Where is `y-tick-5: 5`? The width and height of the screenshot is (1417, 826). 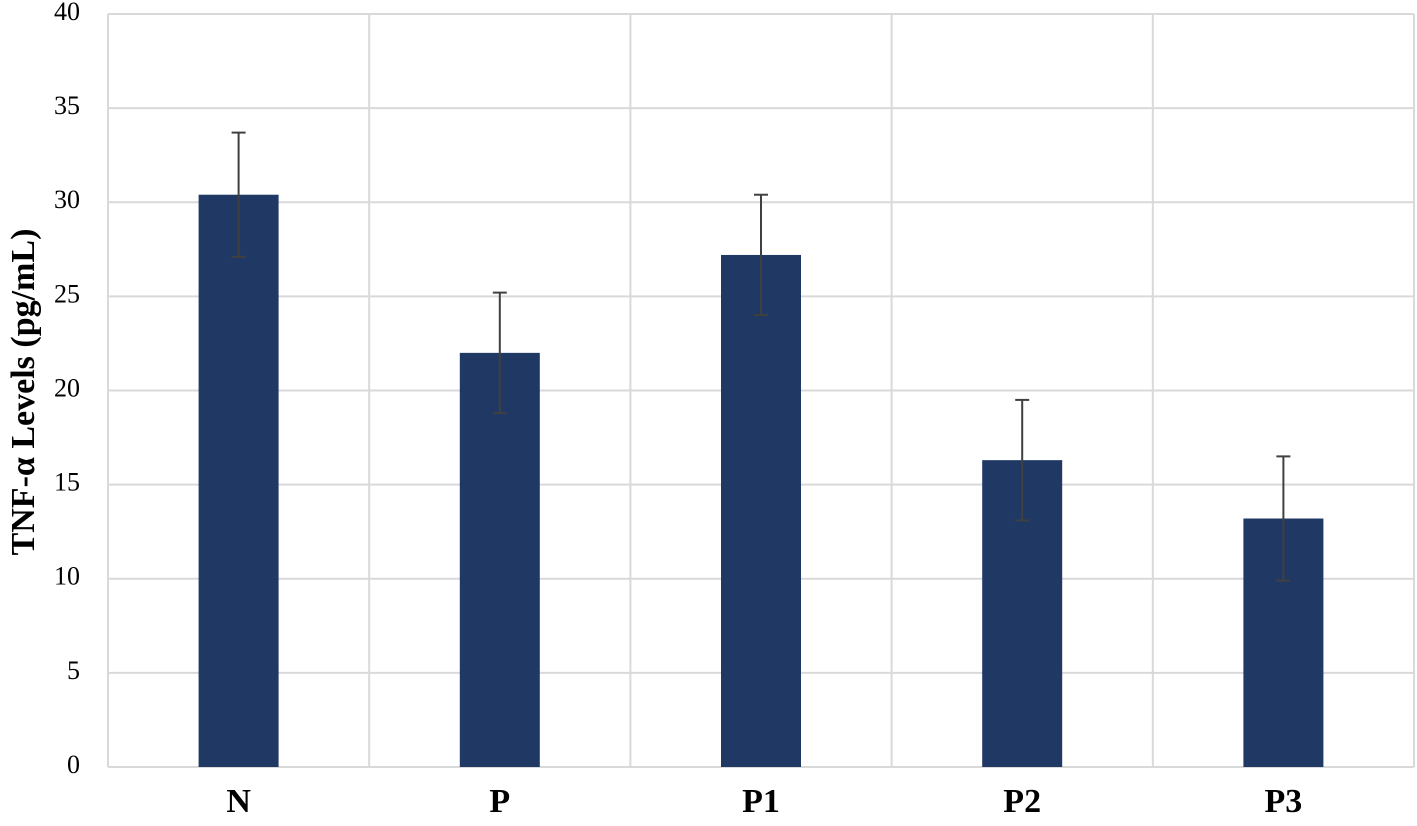 y-tick-5: 5 is located at coordinates (73, 670).